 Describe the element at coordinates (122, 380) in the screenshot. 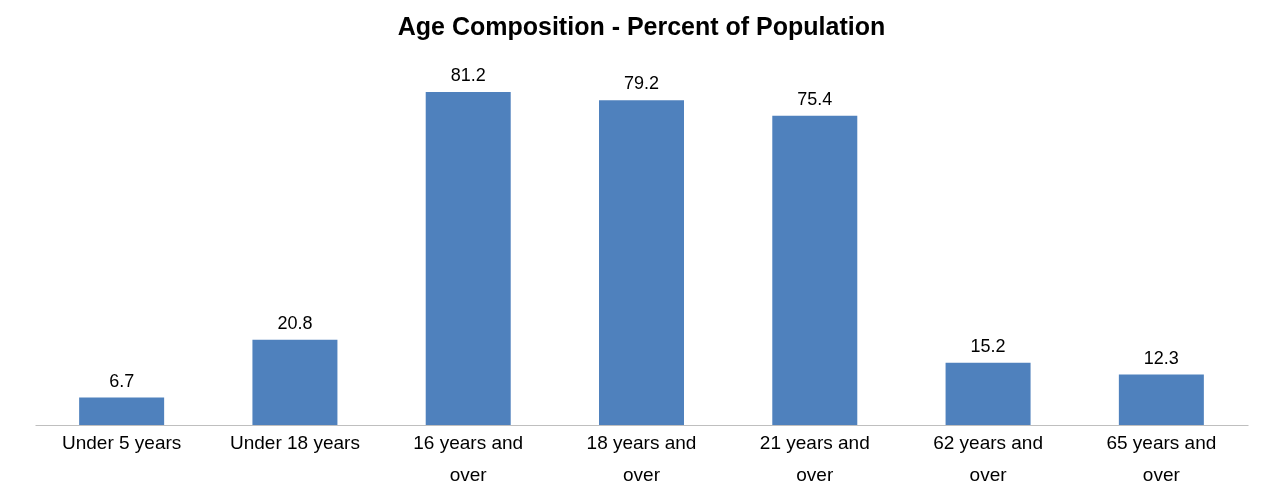

I see `data-label: 6.7` at that location.